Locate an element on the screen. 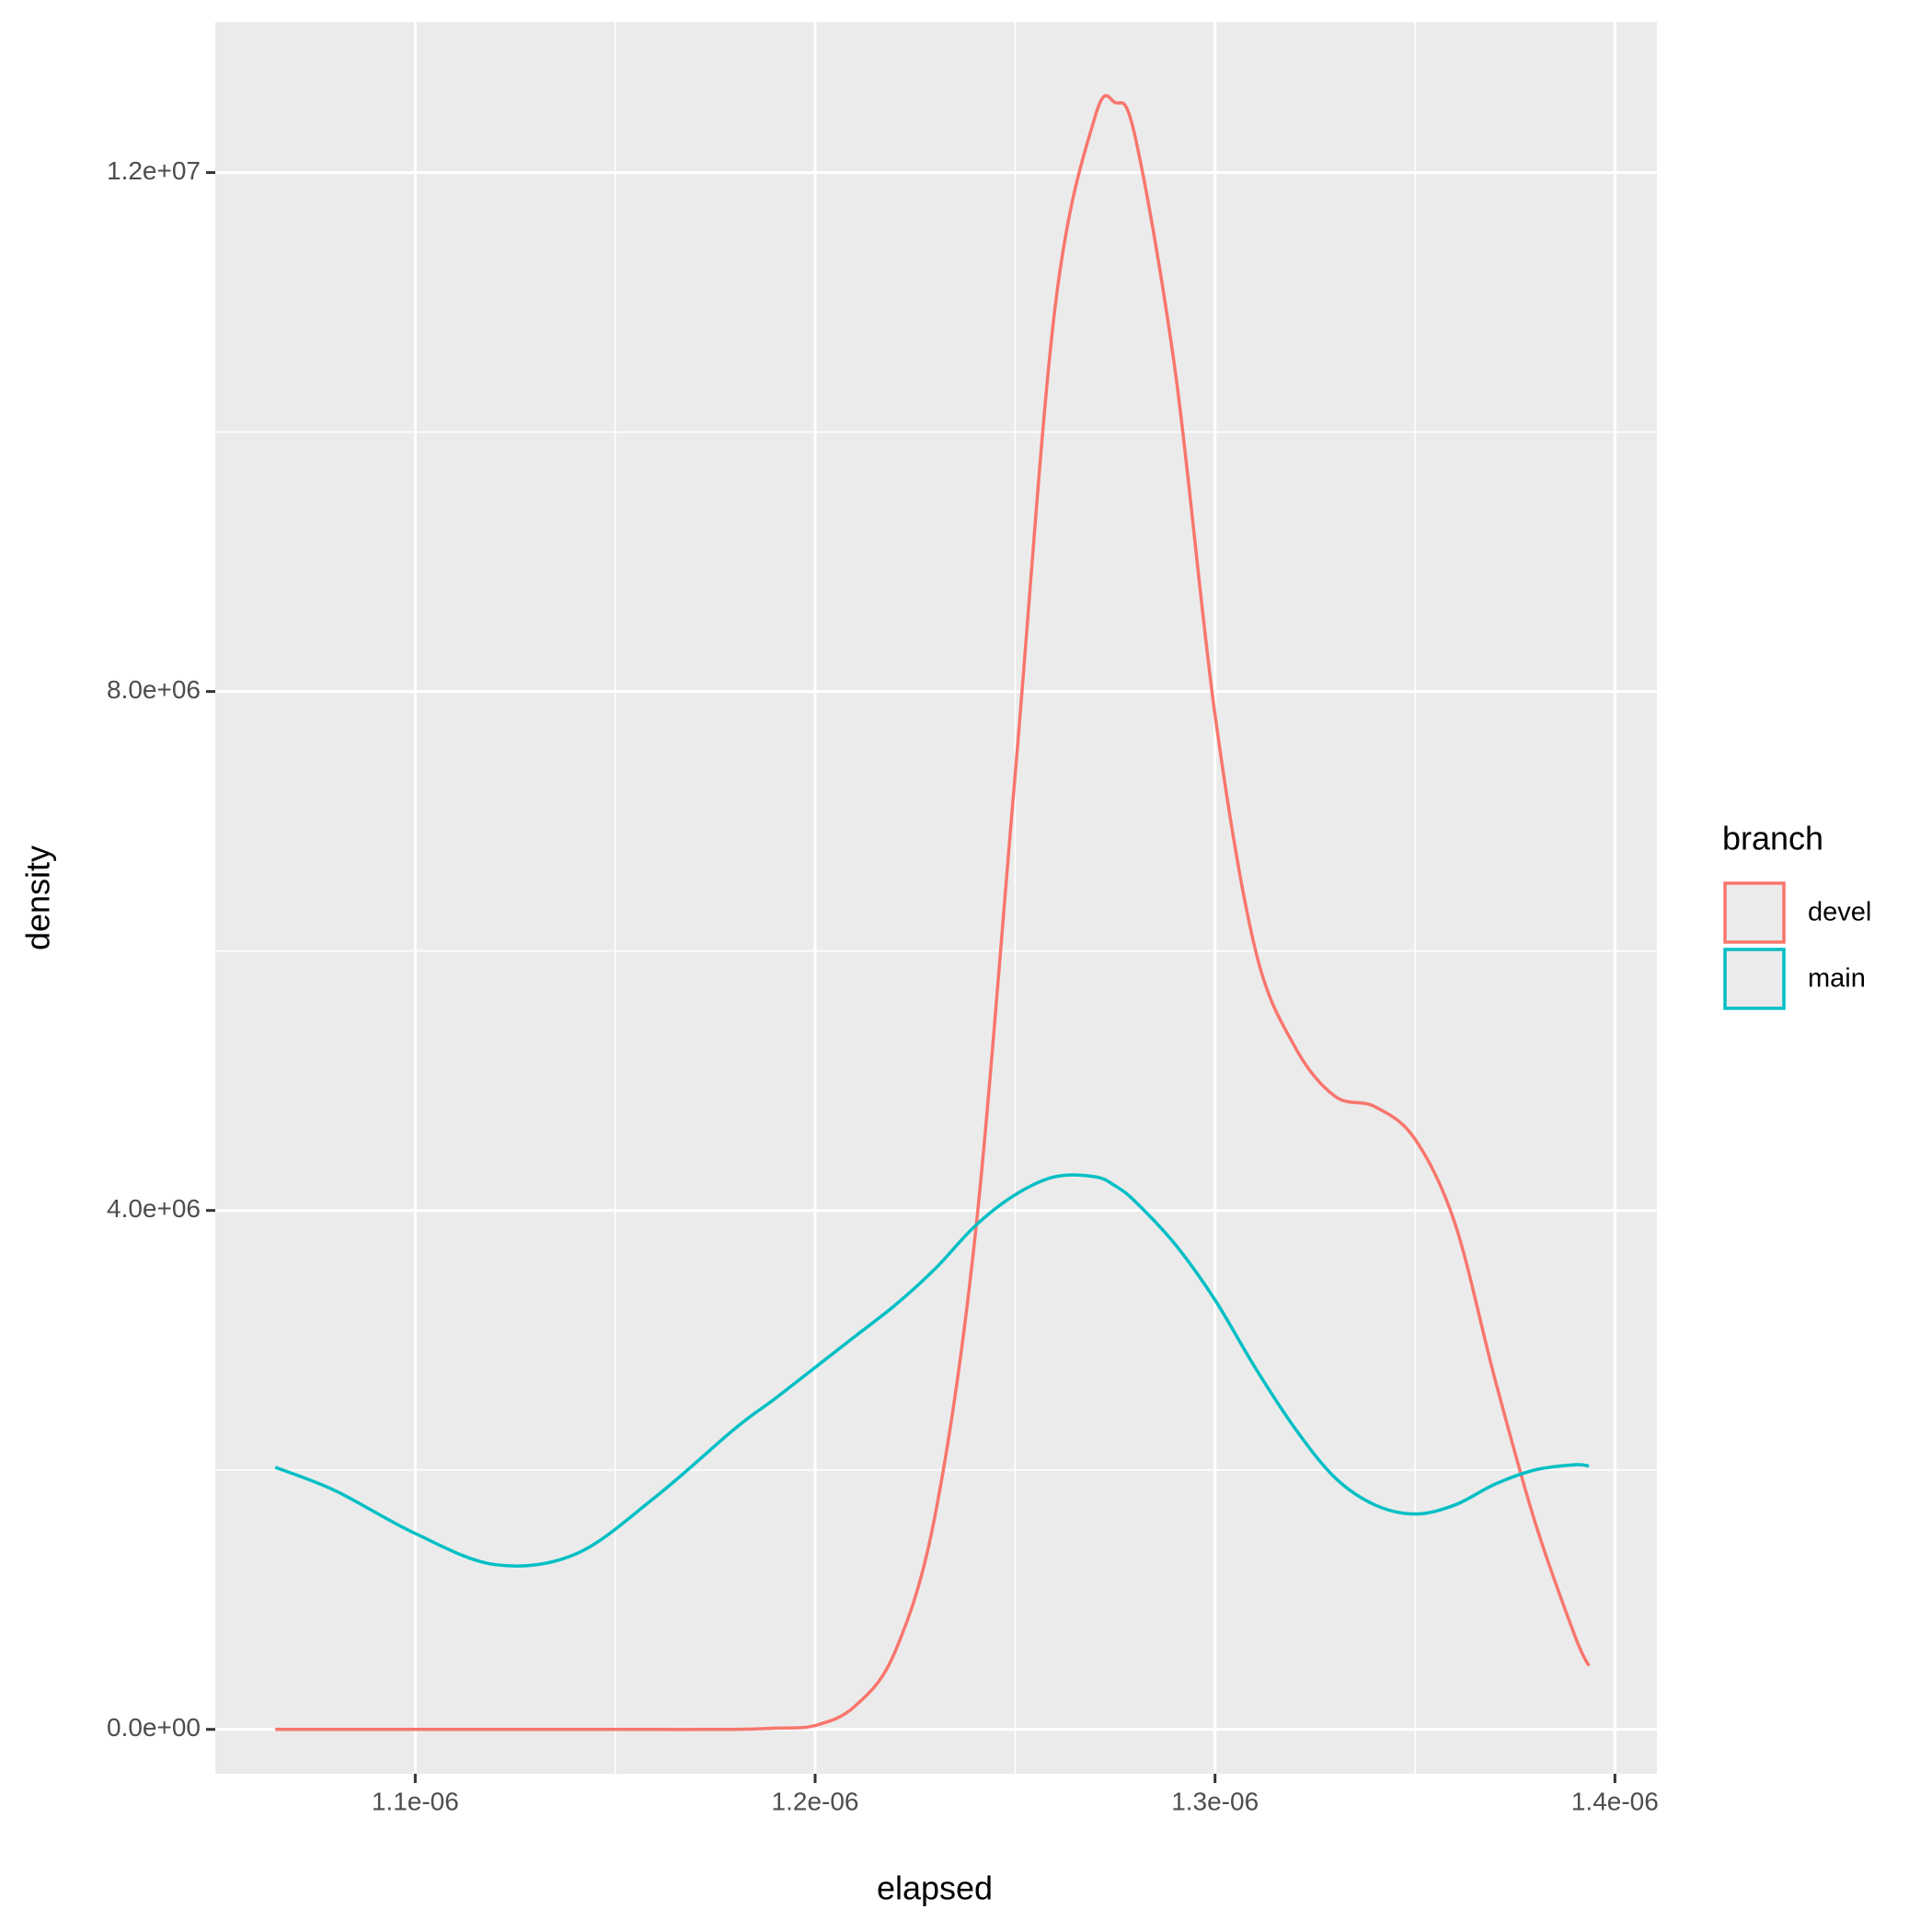 This screenshot has width=1932, height=1932. legend: branch devel main is located at coordinates (1796, 915).